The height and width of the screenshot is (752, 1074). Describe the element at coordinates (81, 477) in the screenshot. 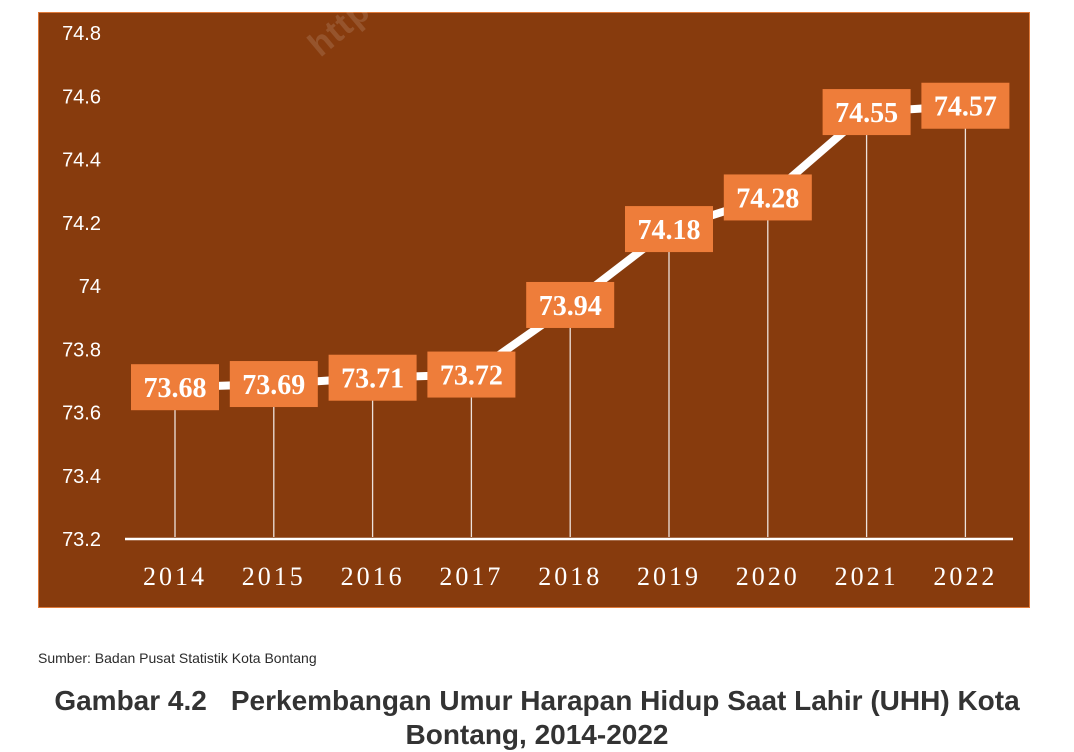

I see `y-tick-label: 73.4` at that location.